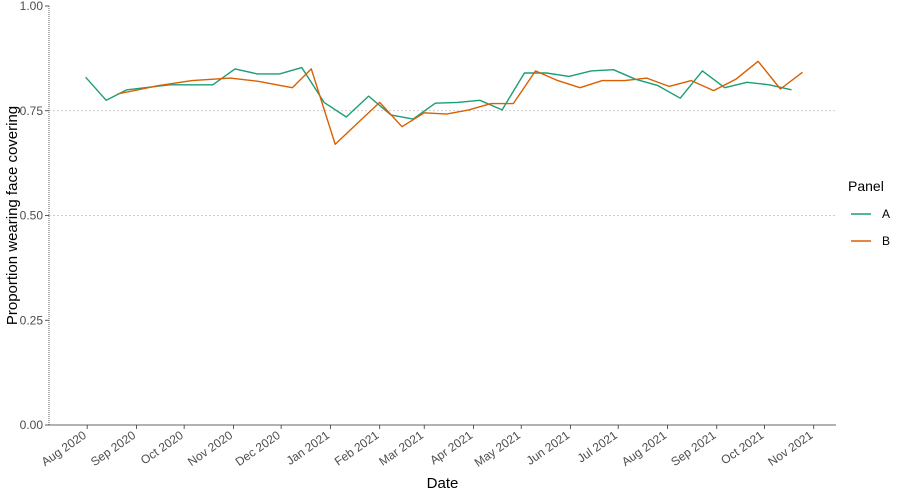 Image resolution: width=901 pixels, height=495 pixels. I want to click on x-tick-label: Oct 2020, so click(162, 448).